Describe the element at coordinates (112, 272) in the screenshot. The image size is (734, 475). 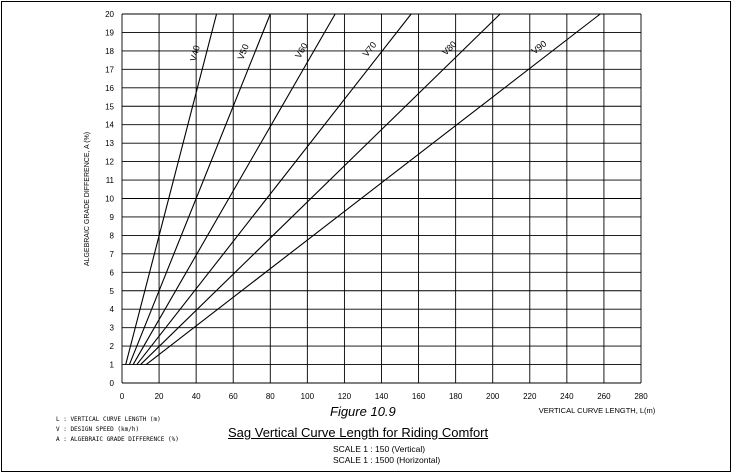
I see `y-tick-label: 6` at that location.